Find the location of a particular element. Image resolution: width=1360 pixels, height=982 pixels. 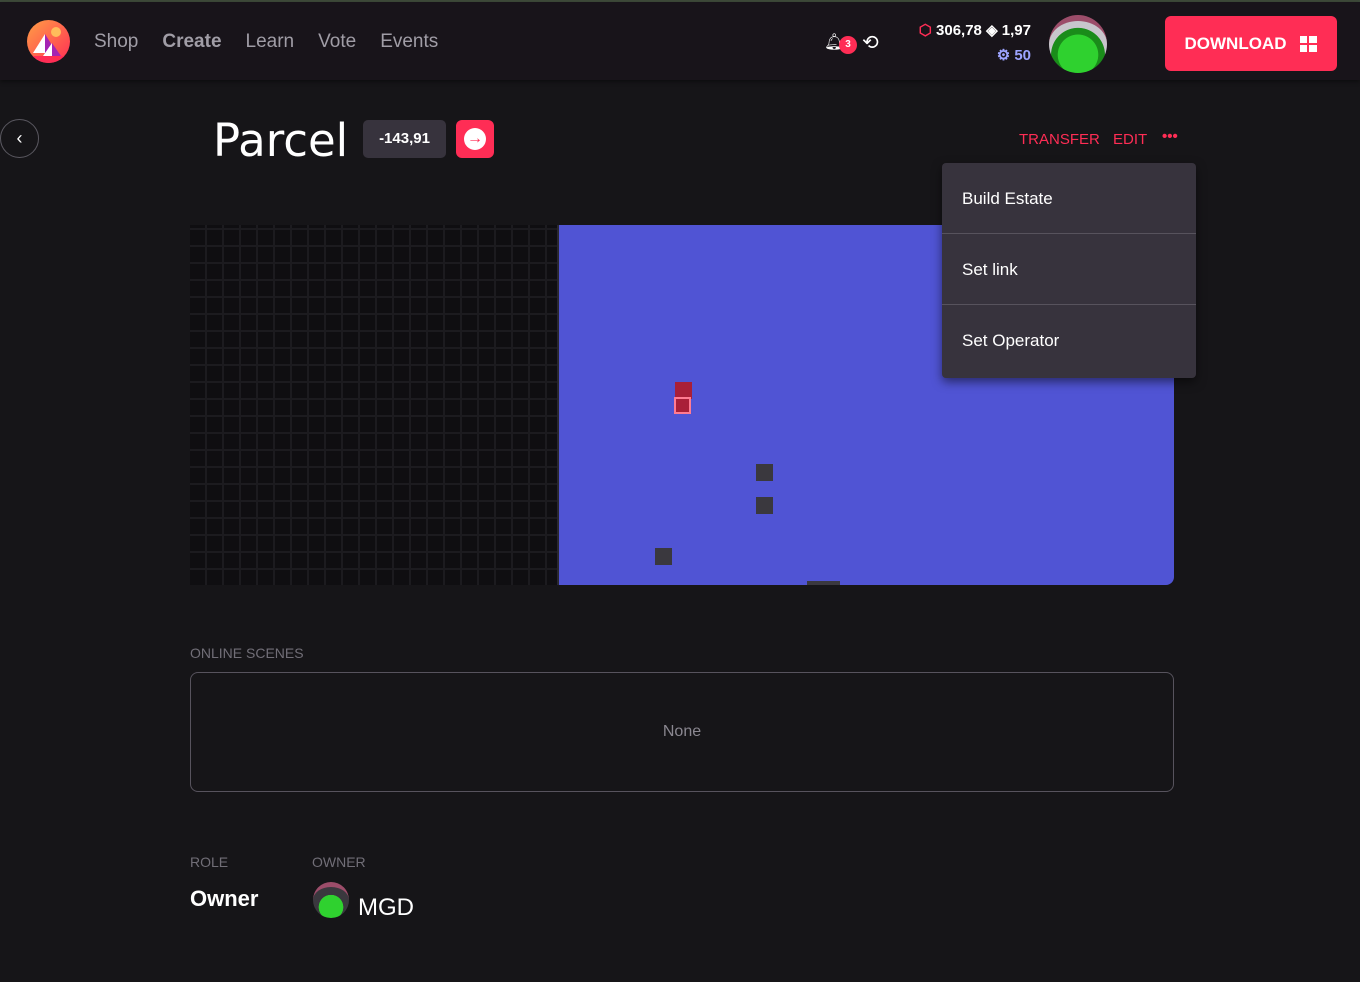

nav-learn: Learn is located at coordinates (270, 41).